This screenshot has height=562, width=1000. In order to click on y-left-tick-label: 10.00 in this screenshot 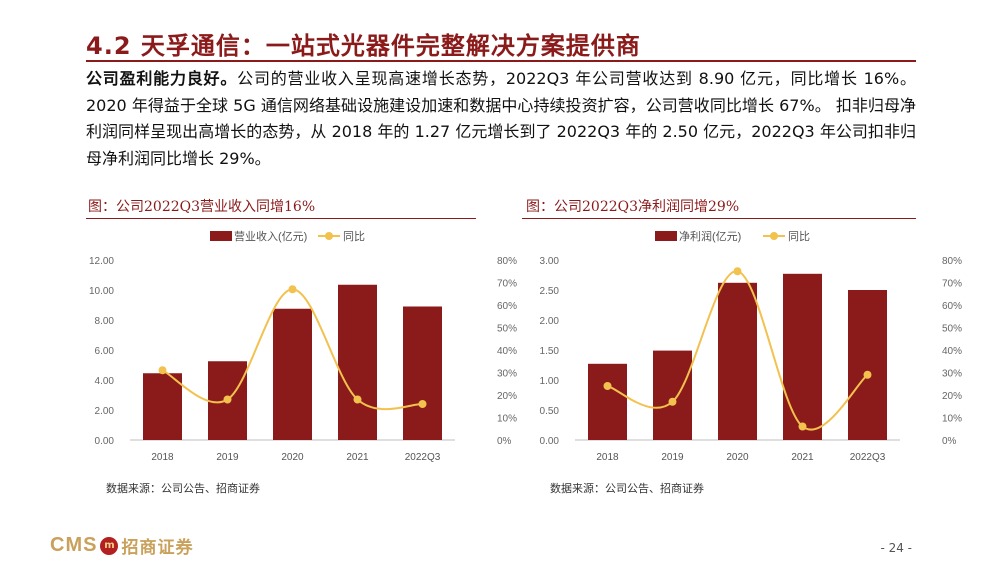, I will do `click(101, 291)`.